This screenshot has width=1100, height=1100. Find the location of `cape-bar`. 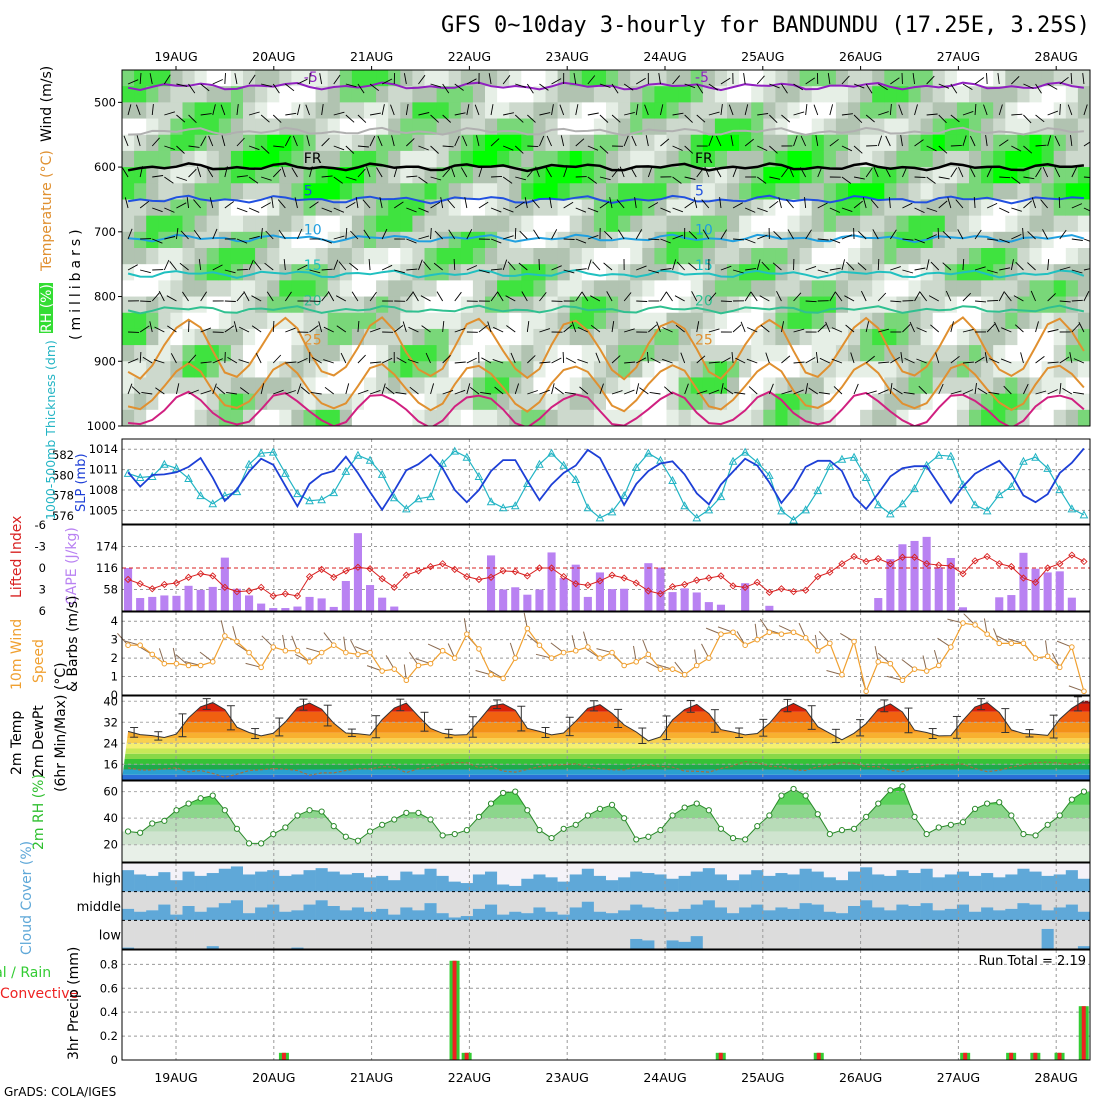

cape-bar is located at coordinates (357, 572).